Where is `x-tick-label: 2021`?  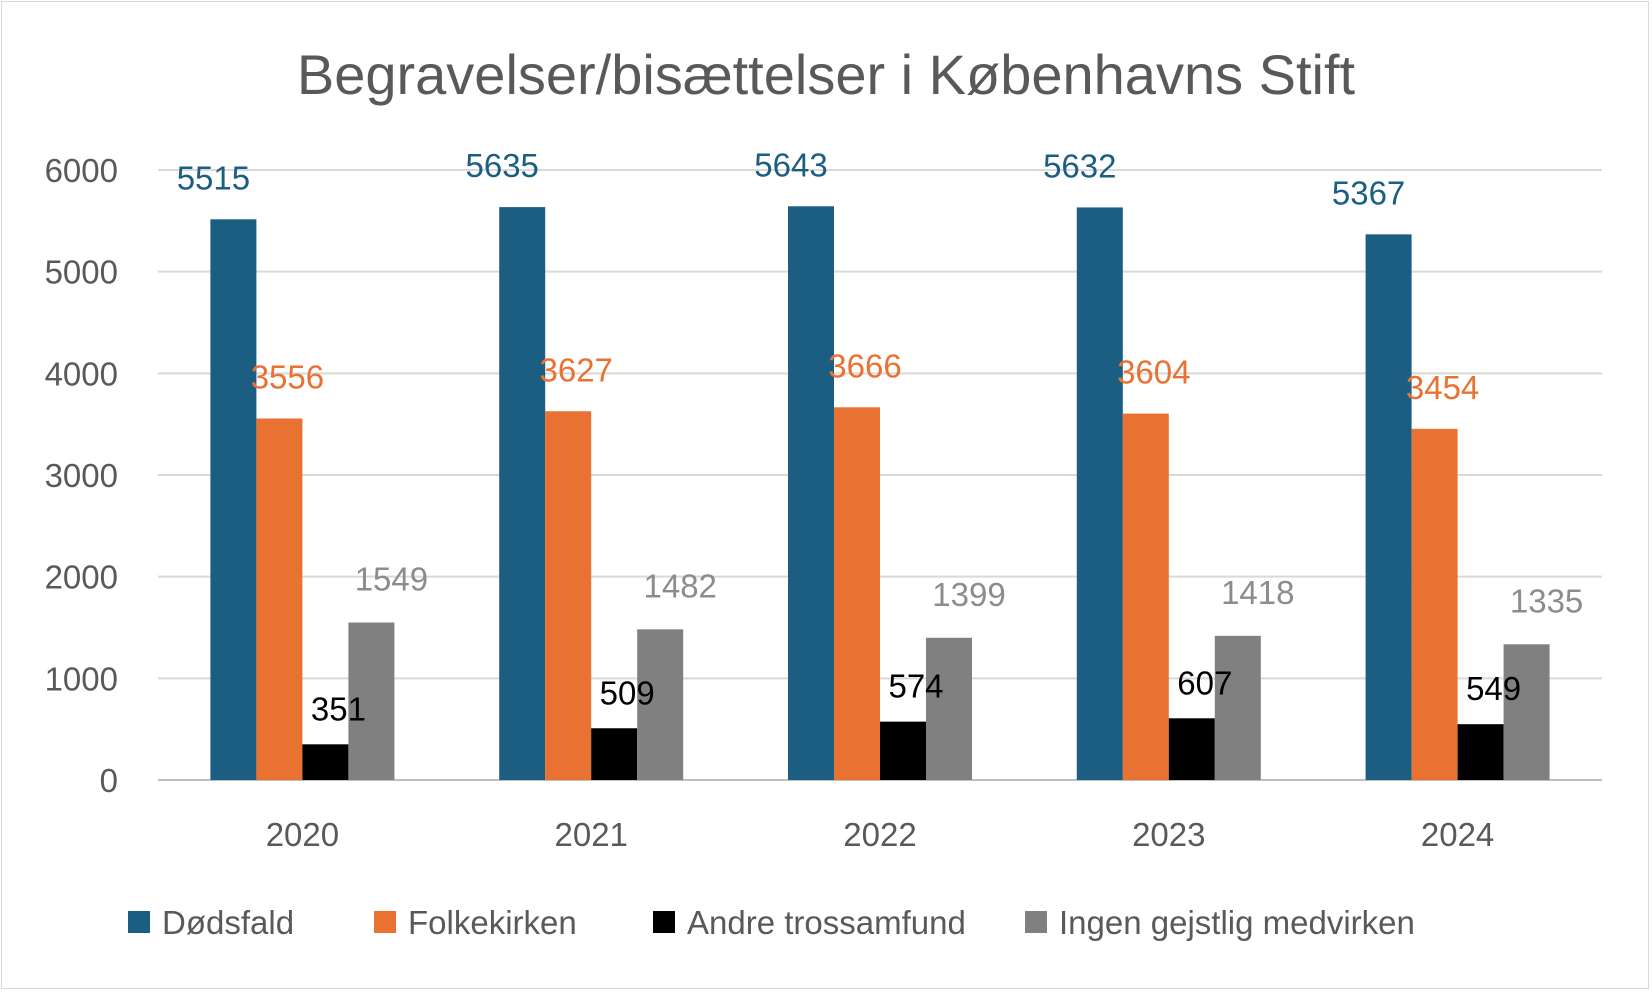
x-tick-label: 2021 is located at coordinates (590, 834).